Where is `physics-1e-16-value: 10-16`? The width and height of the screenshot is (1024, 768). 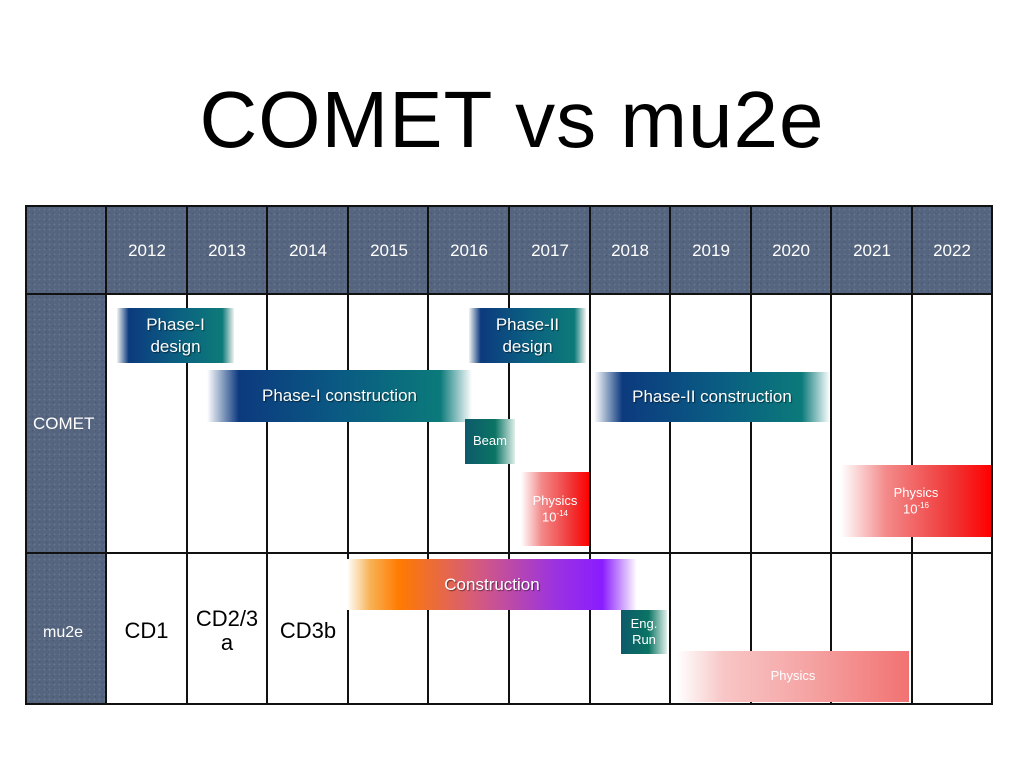 physics-1e-16-value: 10-16 is located at coordinates (915, 508).